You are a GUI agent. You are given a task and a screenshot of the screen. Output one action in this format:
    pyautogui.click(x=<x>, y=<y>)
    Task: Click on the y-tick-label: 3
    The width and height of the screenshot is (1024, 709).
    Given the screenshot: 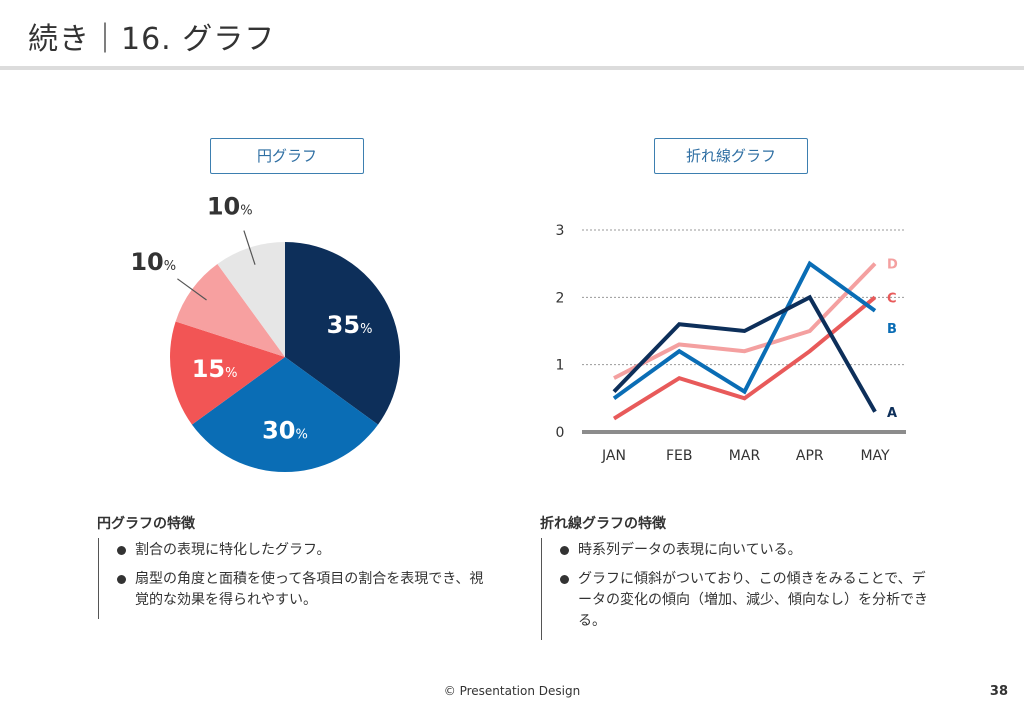 What is the action you would take?
    pyautogui.click(x=560, y=231)
    